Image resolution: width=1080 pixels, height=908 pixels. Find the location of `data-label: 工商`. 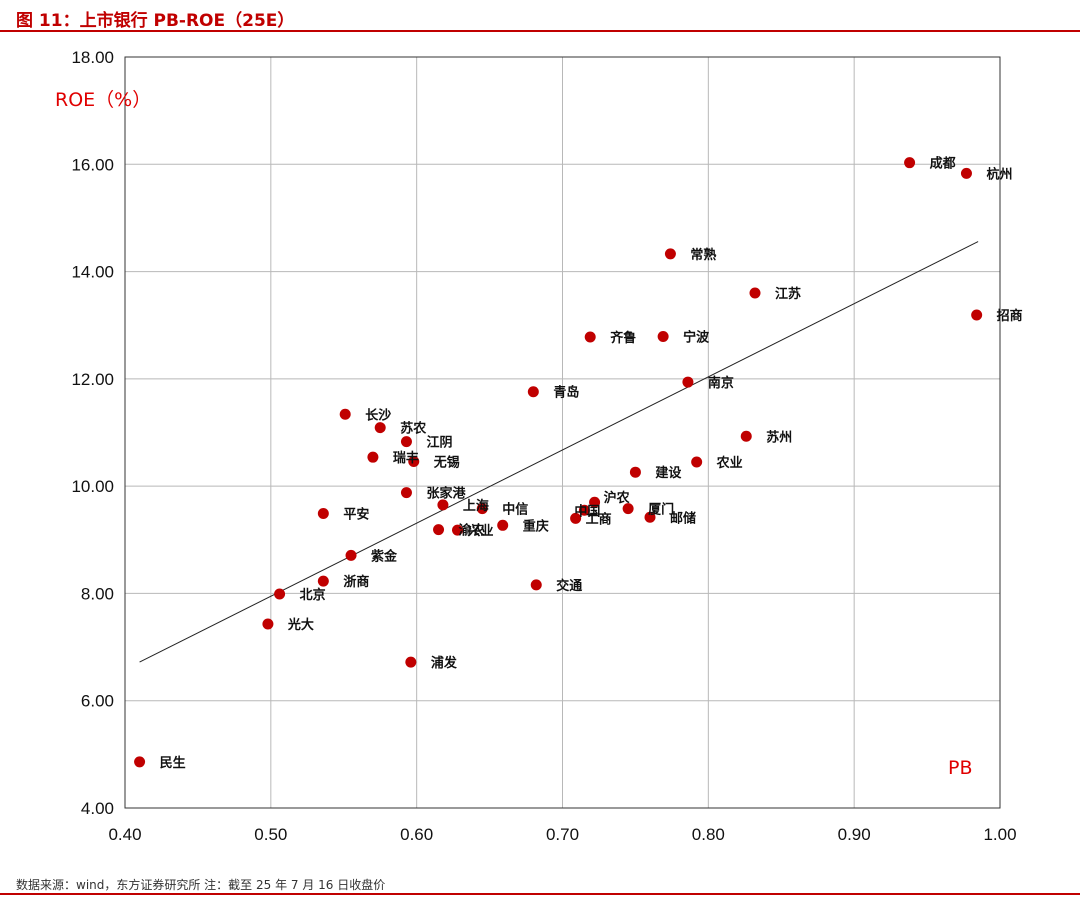

data-label: 工商 is located at coordinates (599, 519).